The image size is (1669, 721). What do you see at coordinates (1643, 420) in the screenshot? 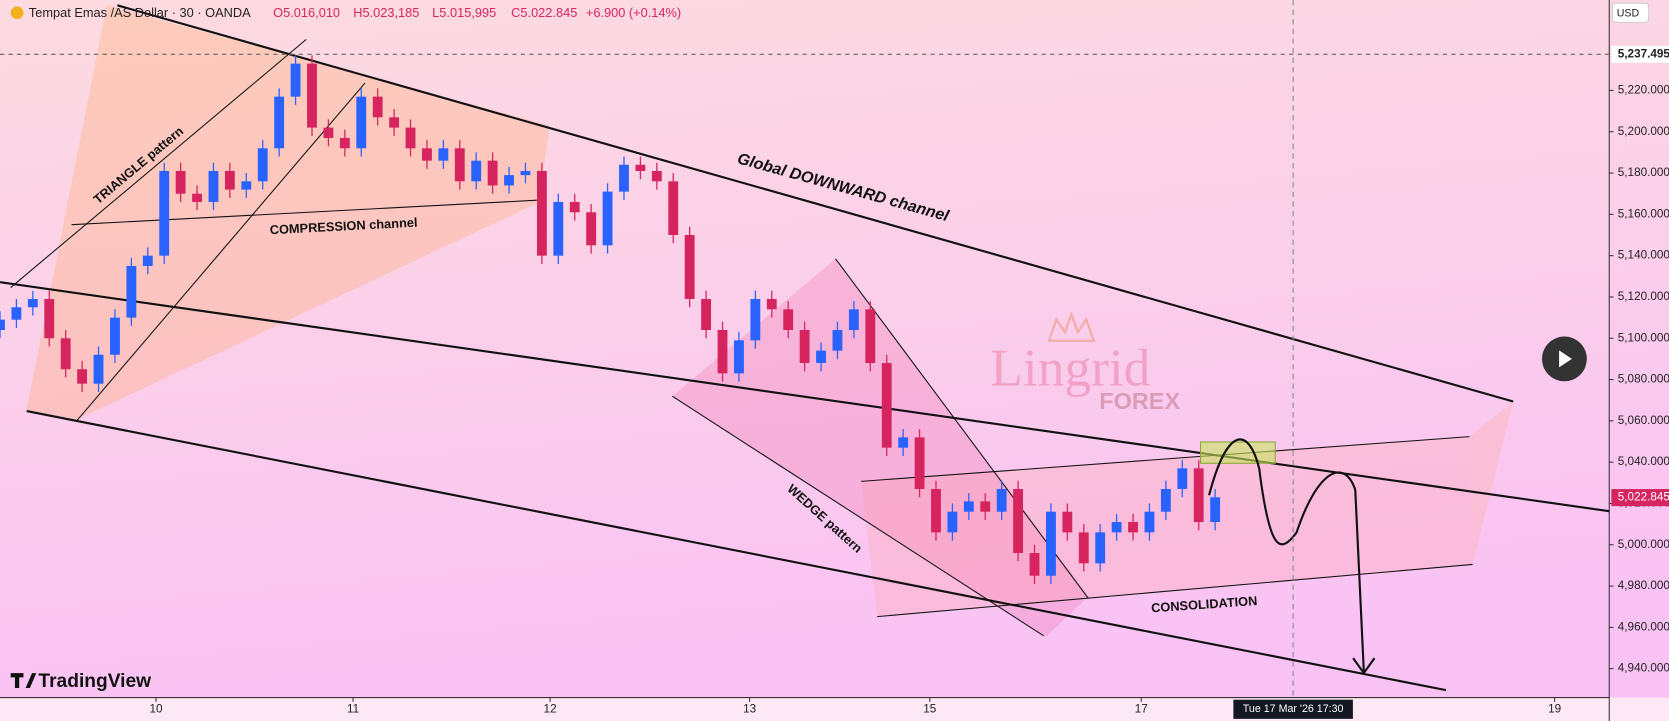
I see `y-tick-label: 5,060.000` at bounding box center [1643, 420].